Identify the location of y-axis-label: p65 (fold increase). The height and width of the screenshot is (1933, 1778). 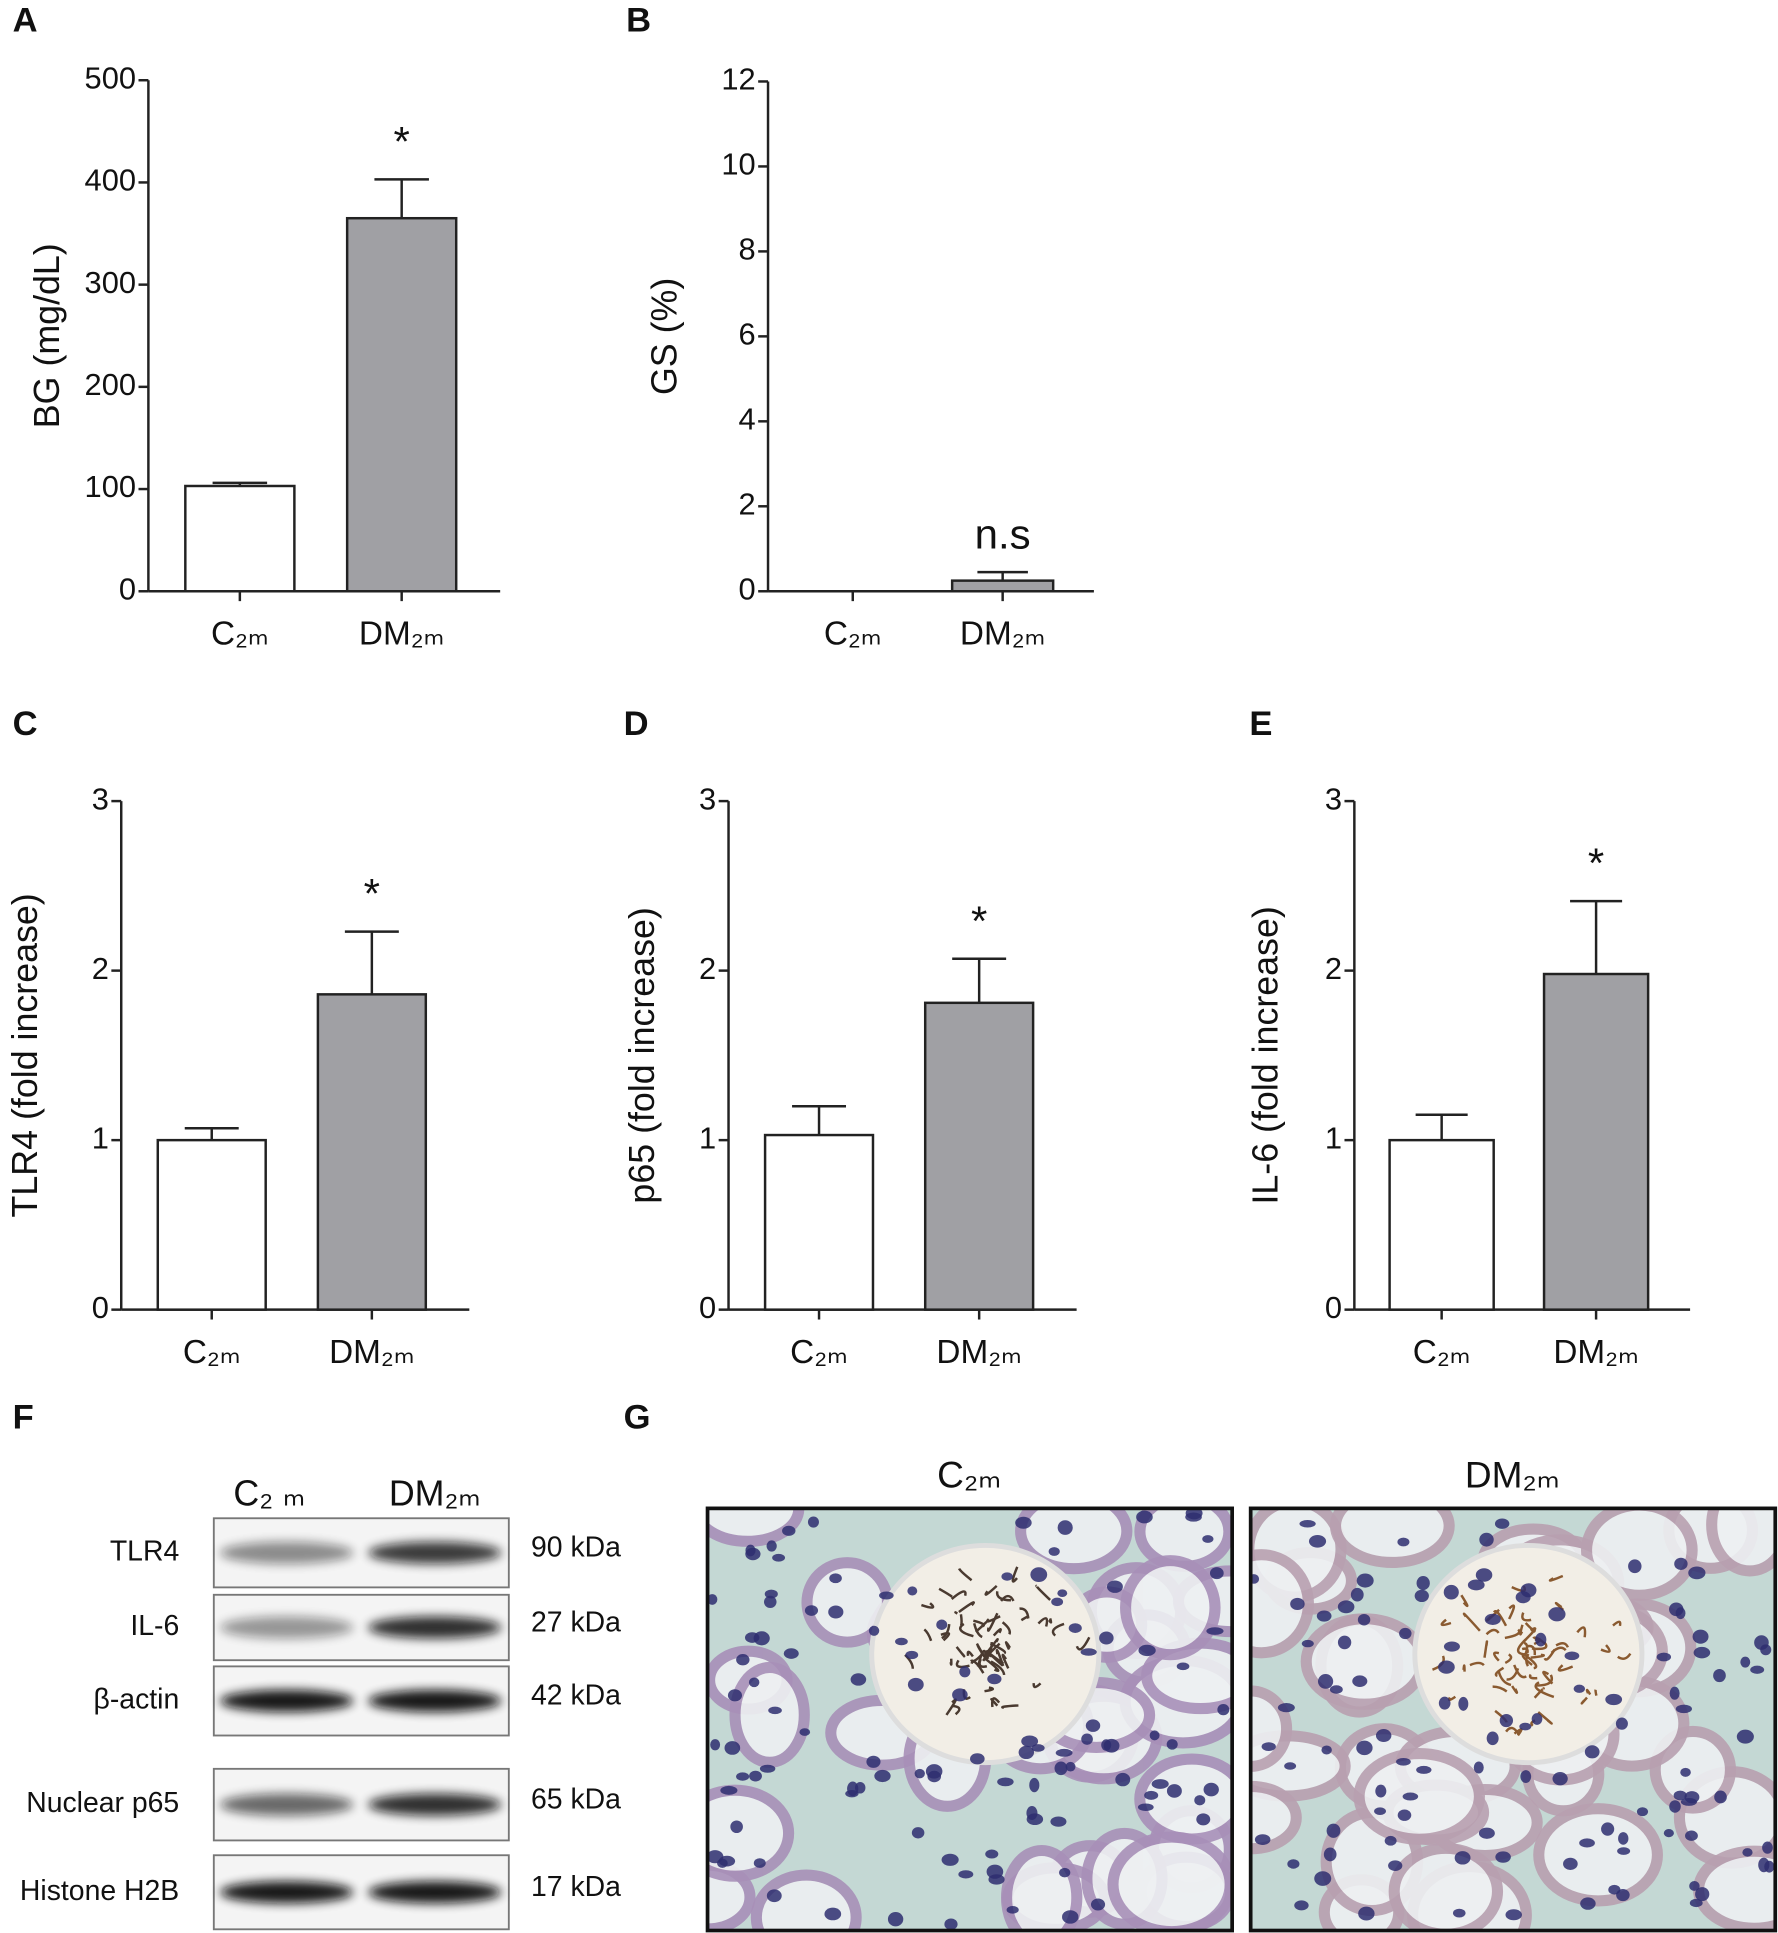
(642, 1055).